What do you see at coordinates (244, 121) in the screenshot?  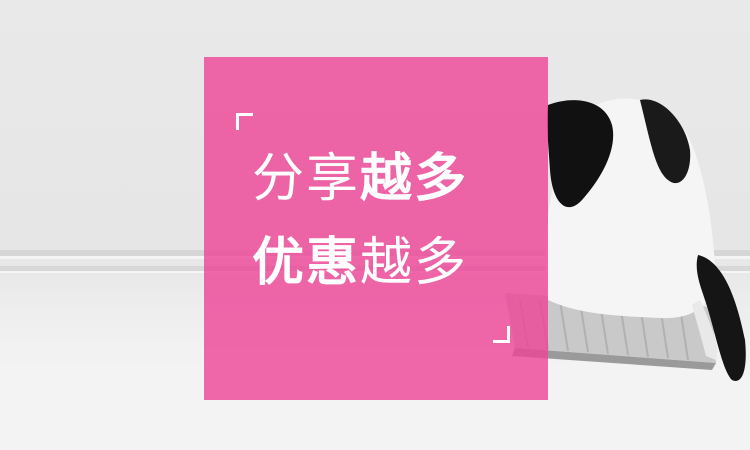 I see `corner-bracket-top-left` at bounding box center [244, 121].